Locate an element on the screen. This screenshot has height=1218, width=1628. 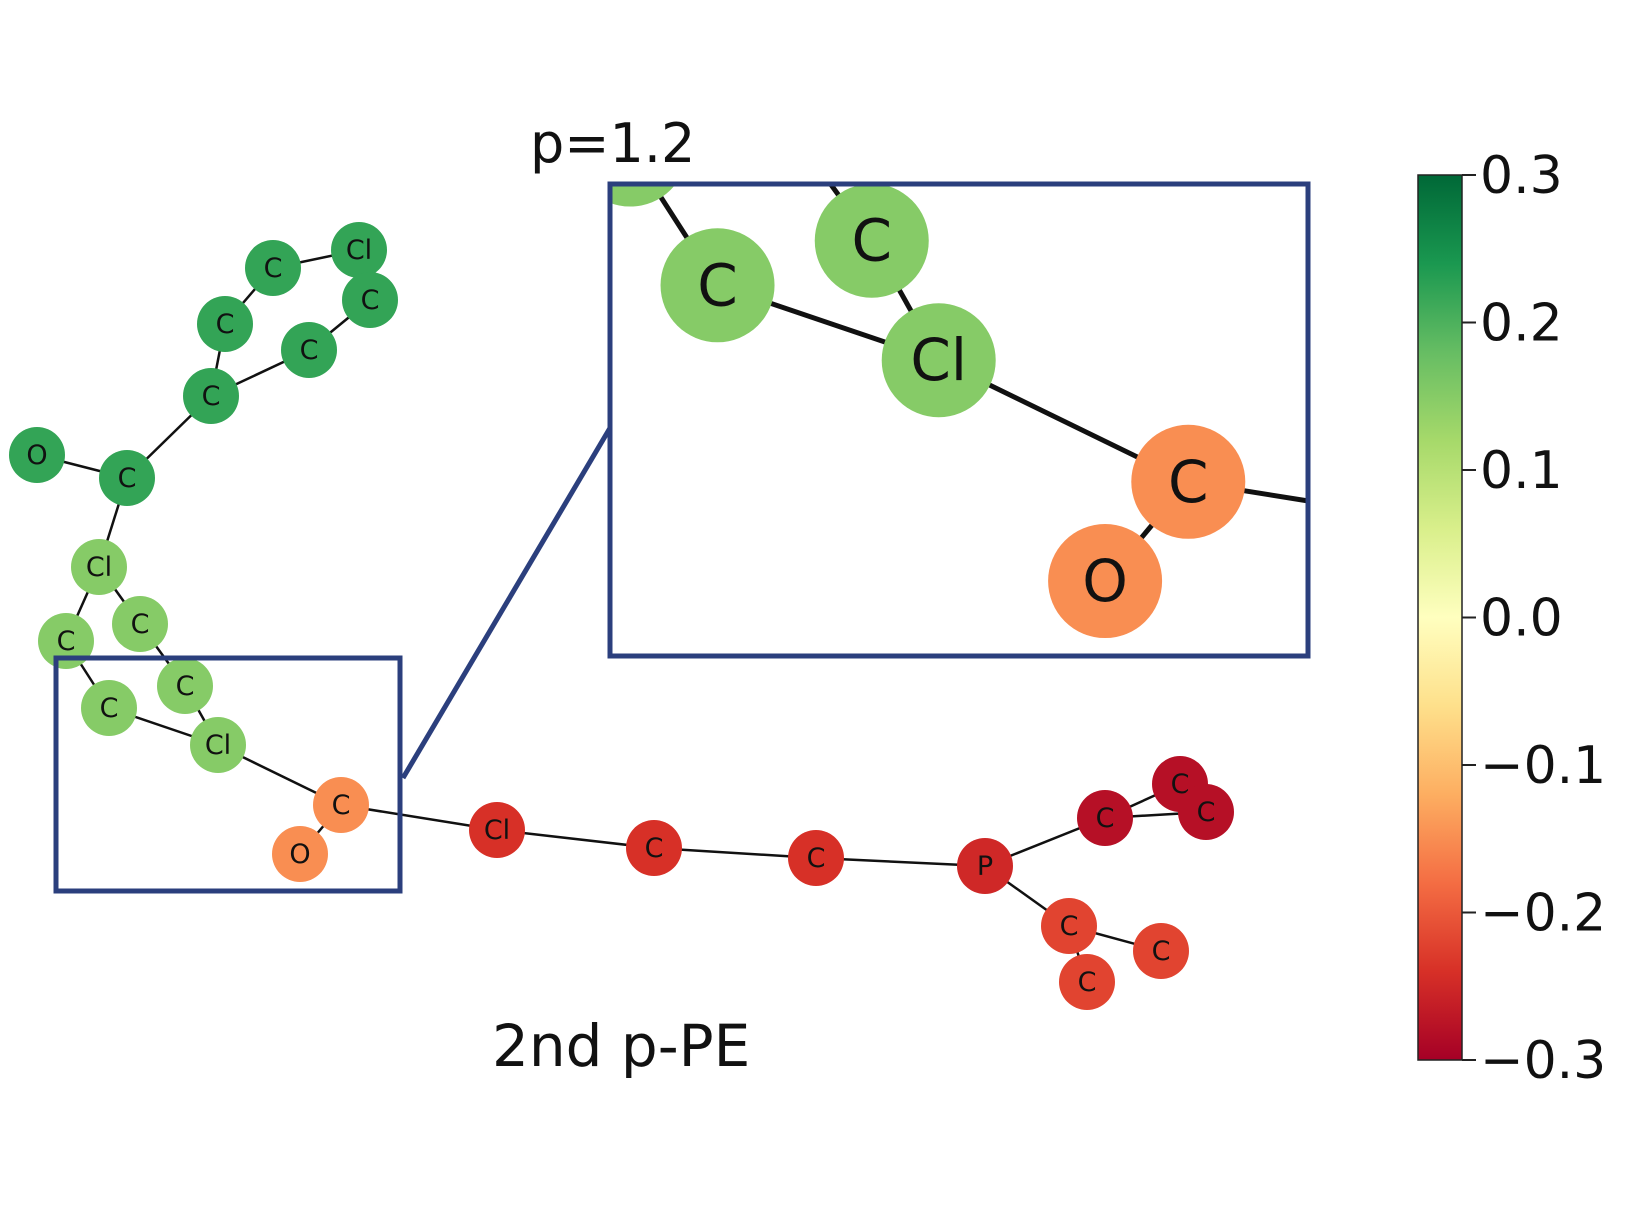
atom-n0: O is located at coordinates (37, 455).